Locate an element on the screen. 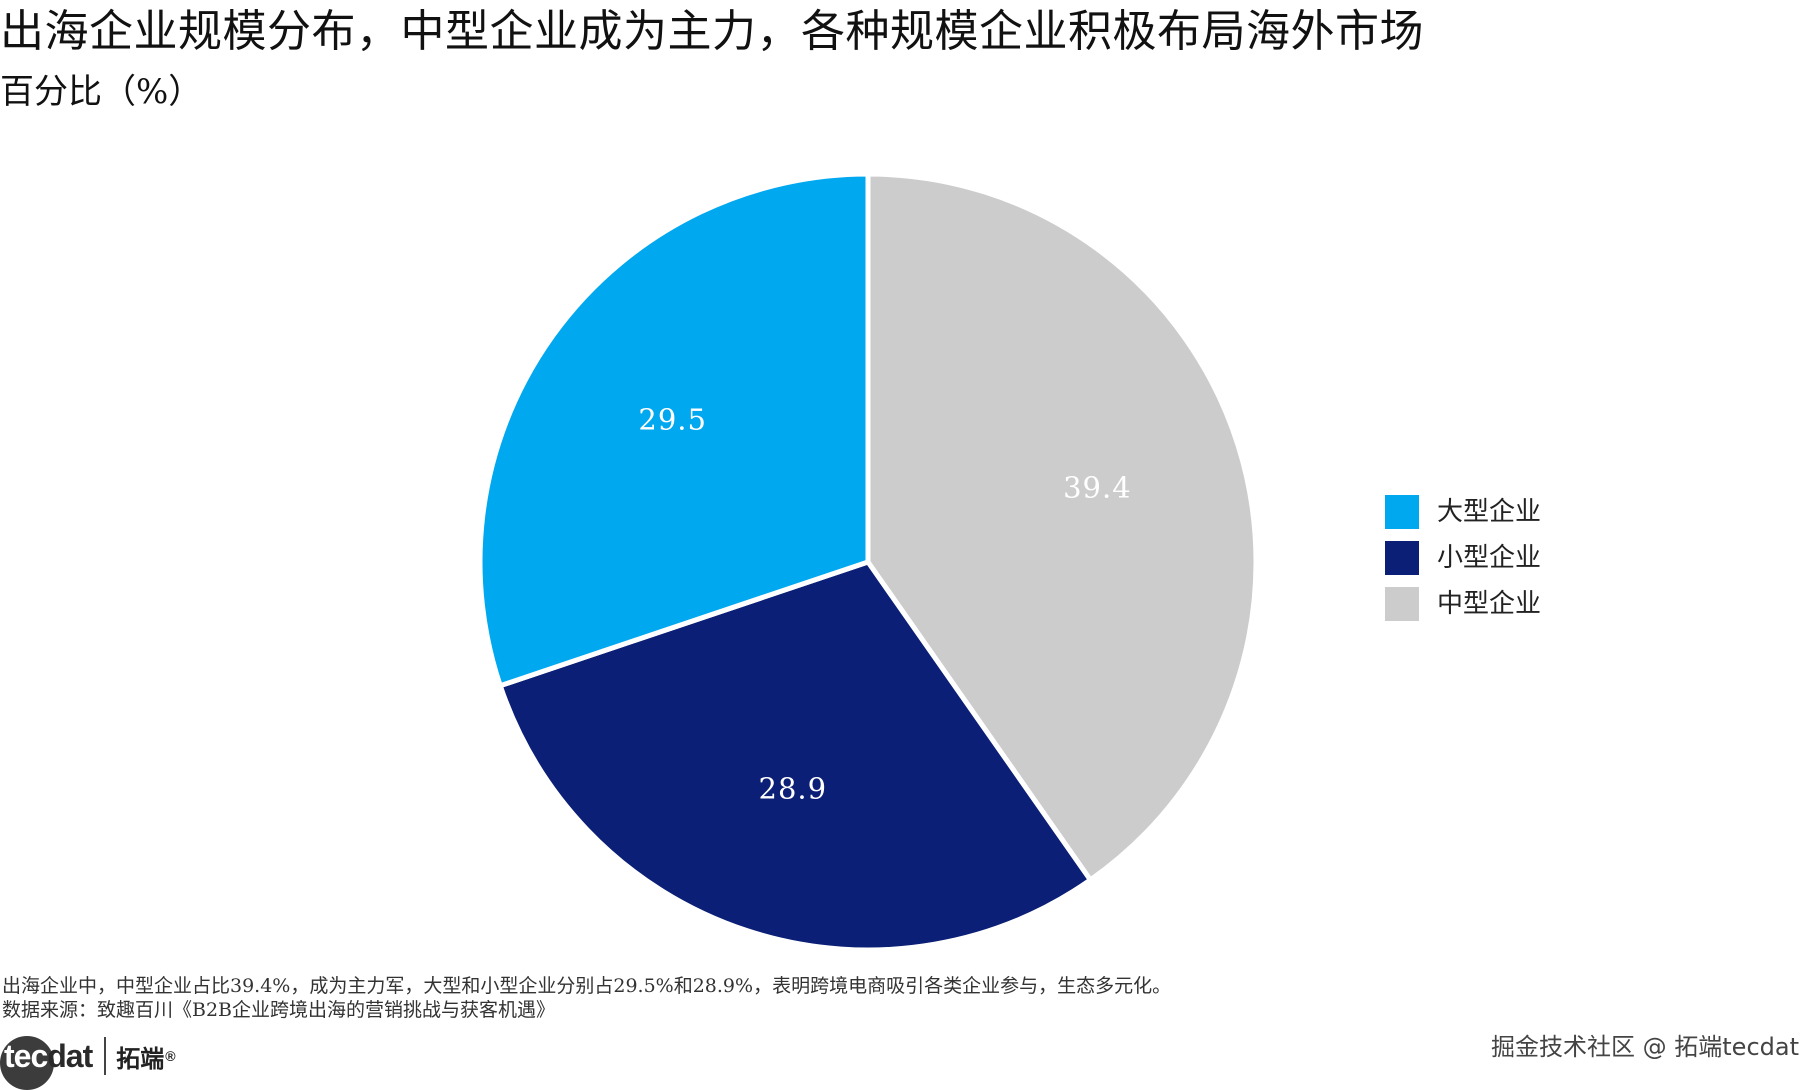 This screenshot has height=1090, width=1815. brand-logo: tecdat 拓端 ® is located at coordinates (88, 1060).